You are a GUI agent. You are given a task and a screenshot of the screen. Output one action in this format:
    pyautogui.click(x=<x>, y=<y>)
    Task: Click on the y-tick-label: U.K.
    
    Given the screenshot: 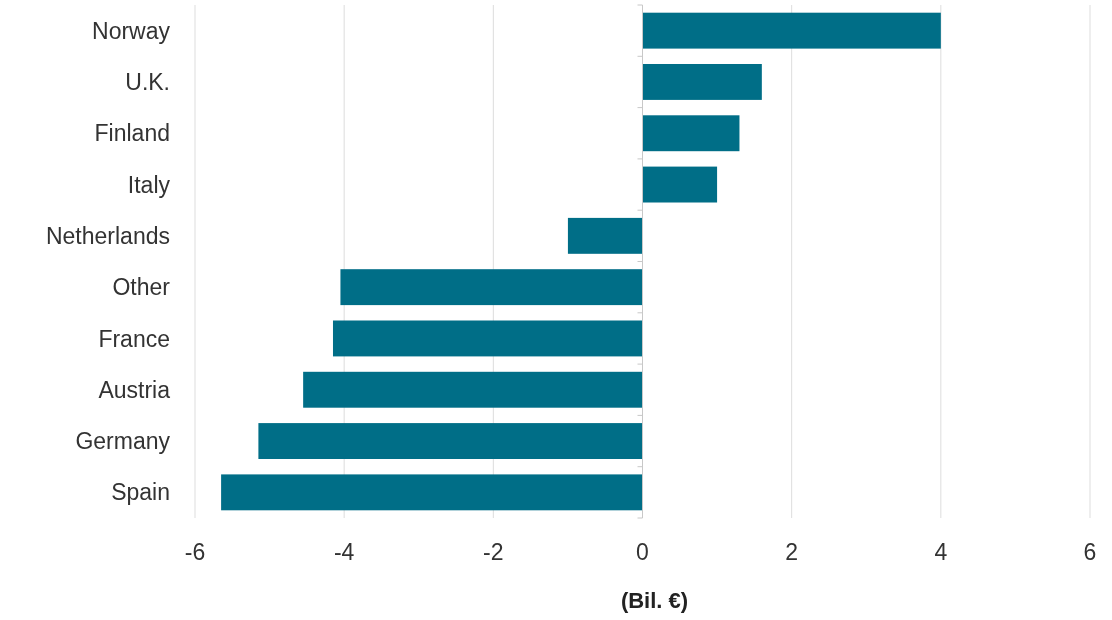 What is the action you would take?
    pyautogui.click(x=147, y=82)
    